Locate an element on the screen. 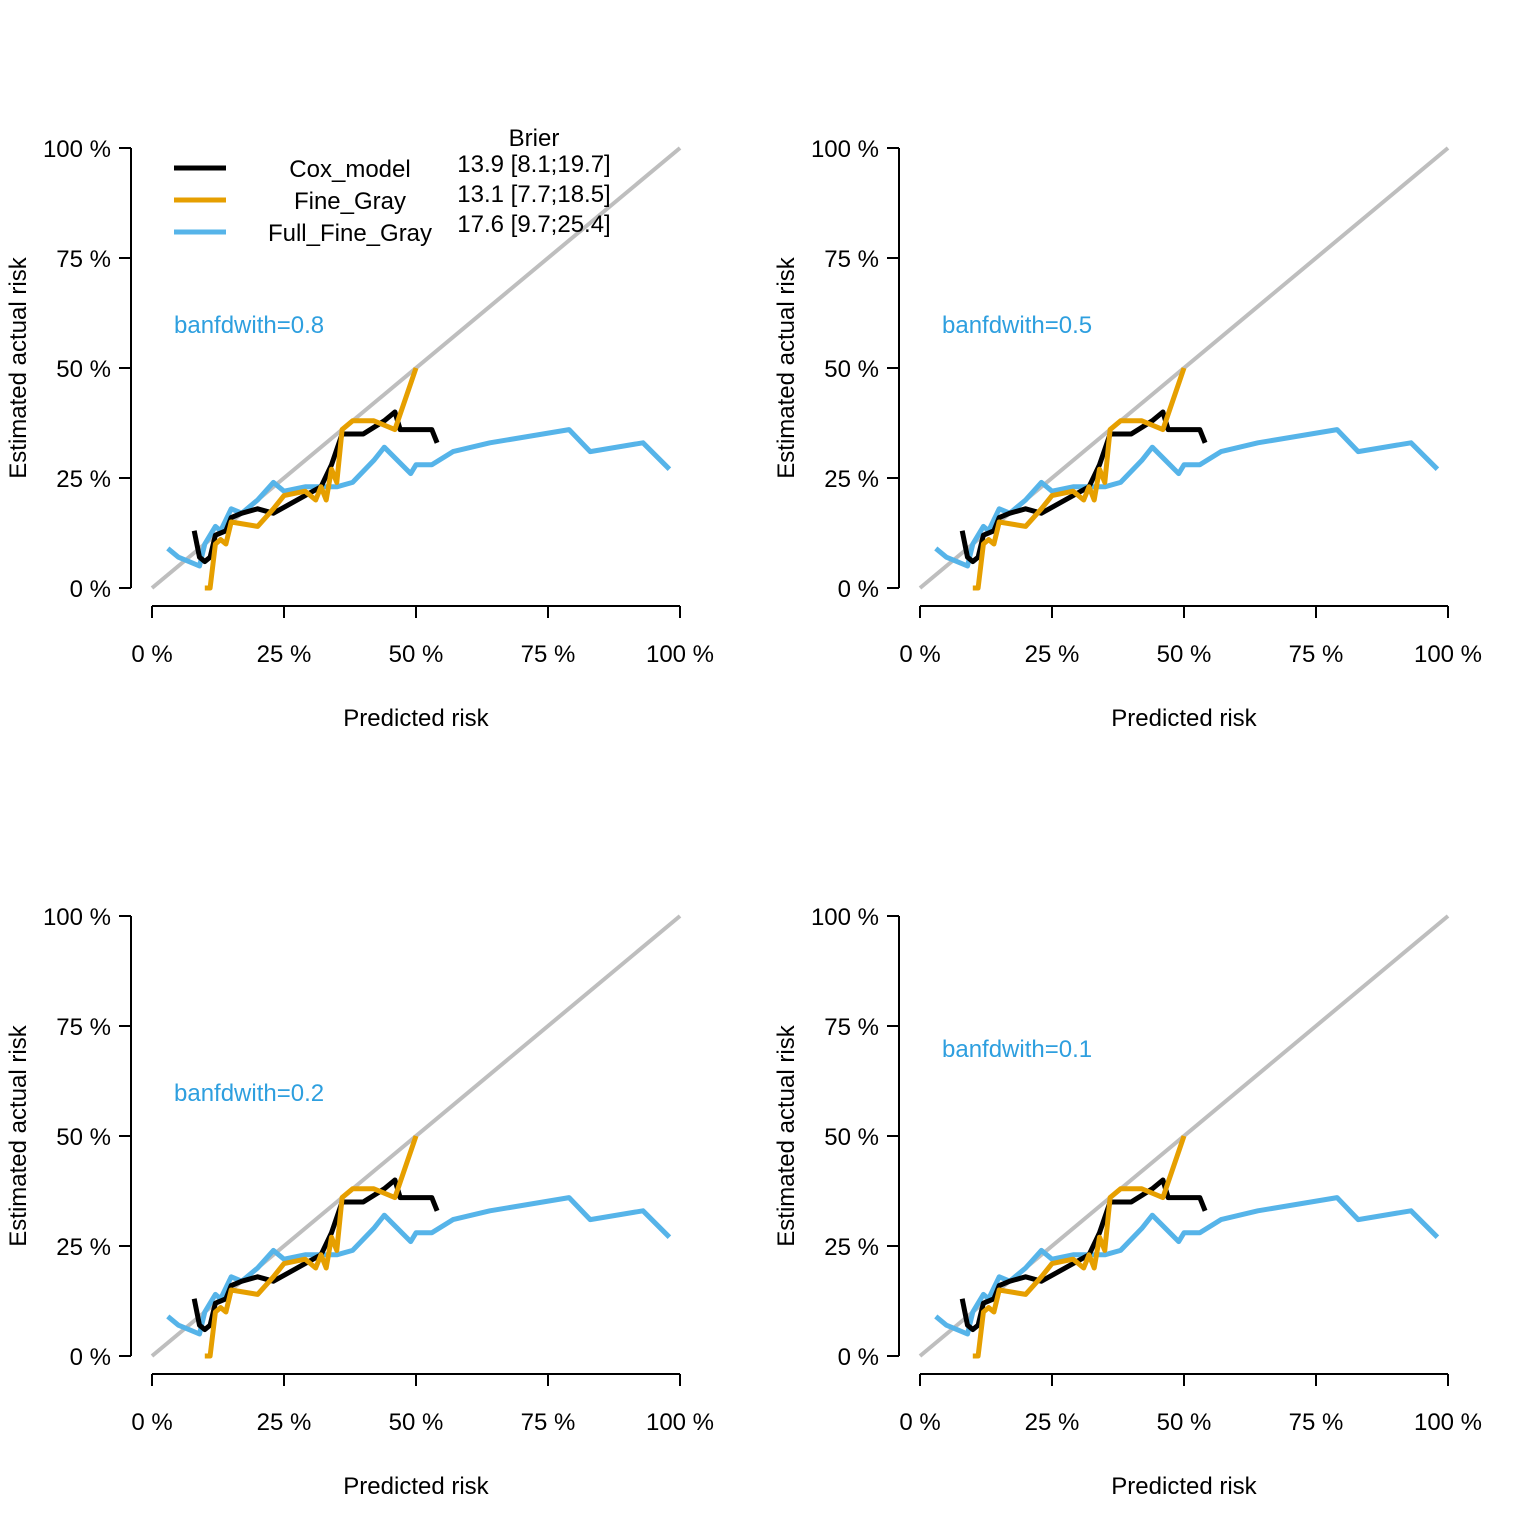 The image size is (1536, 1536). legend-header: Brier is located at coordinates (534, 138).